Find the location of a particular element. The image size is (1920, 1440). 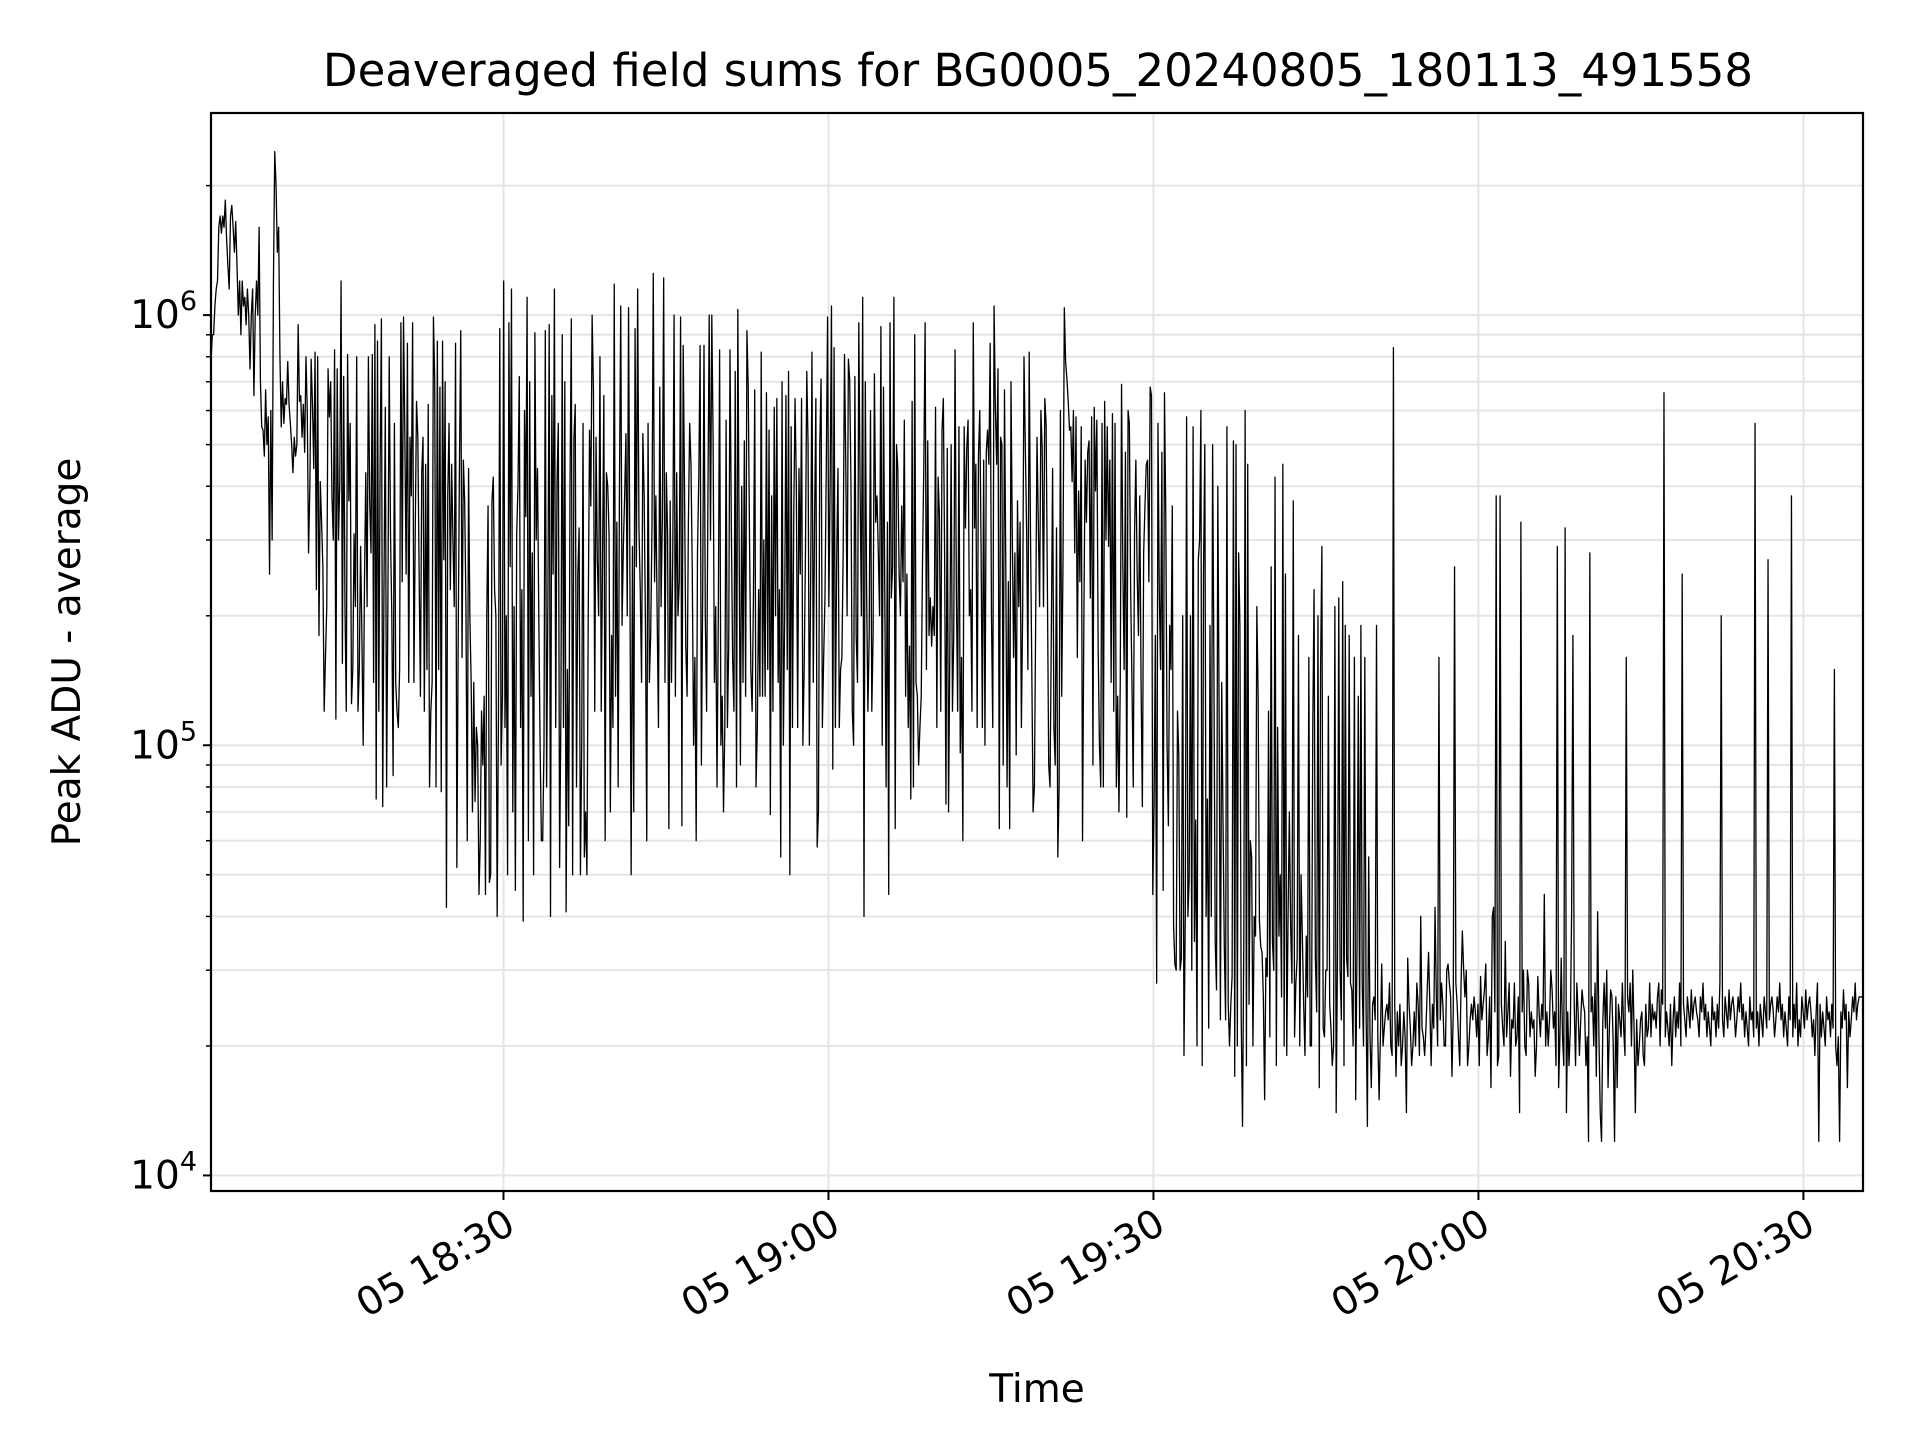

x-axis-label: Time is located at coordinates (1036, 1389).